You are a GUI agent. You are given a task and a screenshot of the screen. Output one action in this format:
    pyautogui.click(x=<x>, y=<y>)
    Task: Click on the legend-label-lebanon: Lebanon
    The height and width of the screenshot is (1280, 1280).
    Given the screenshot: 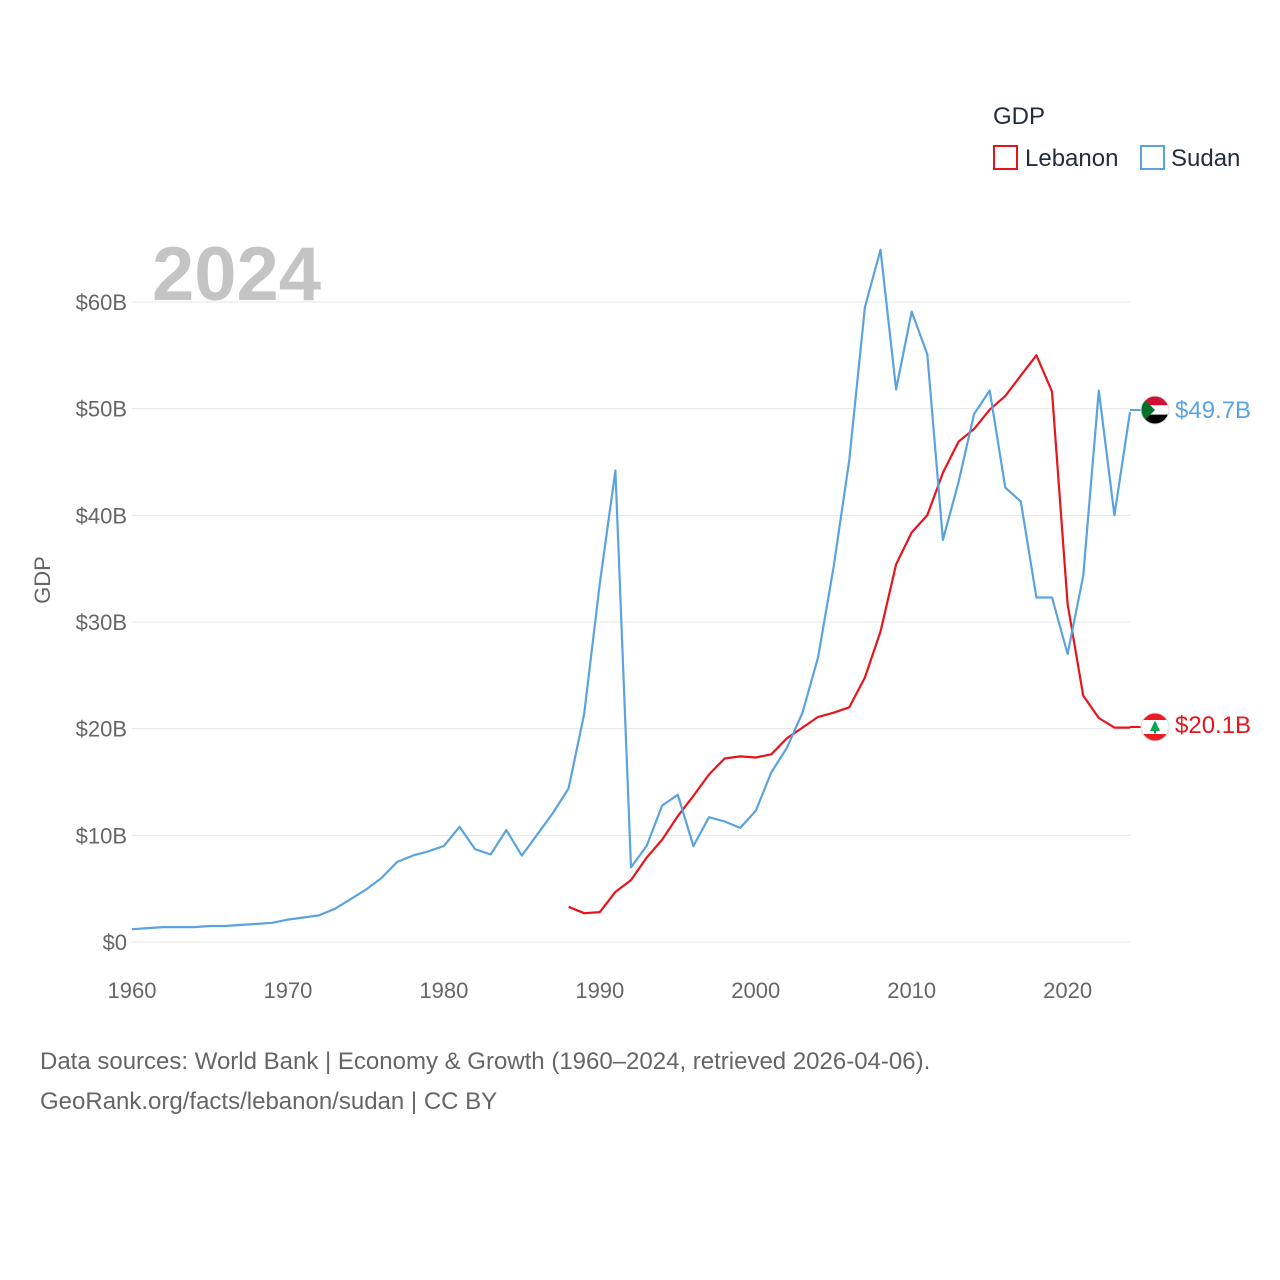 What is the action you would take?
    pyautogui.click(x=1071, y=158)
    